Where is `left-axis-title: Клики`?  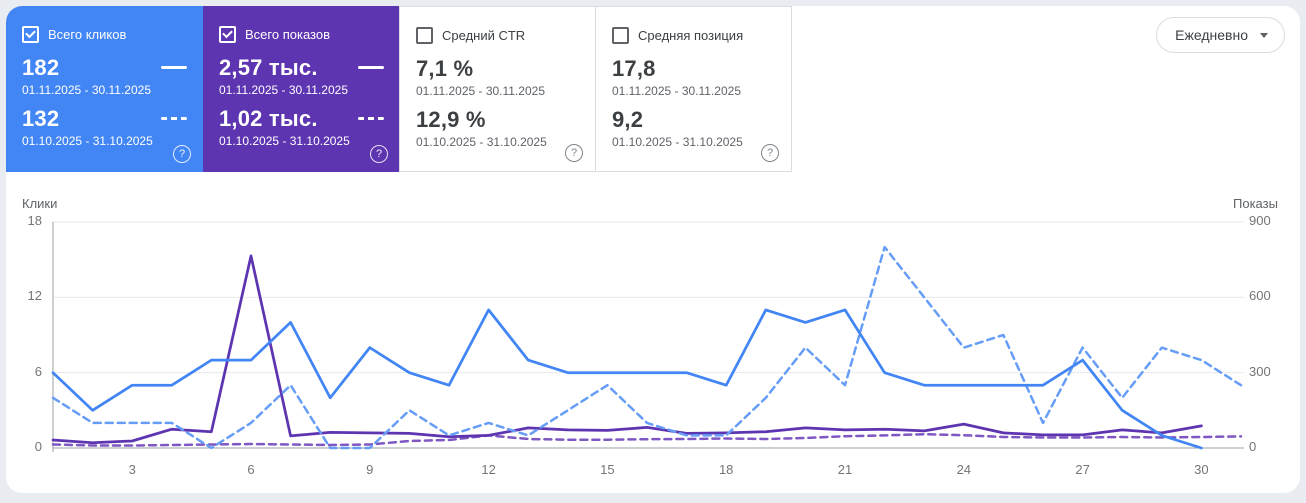 left-axis-title: Клики is located at coordinates (40, 203).